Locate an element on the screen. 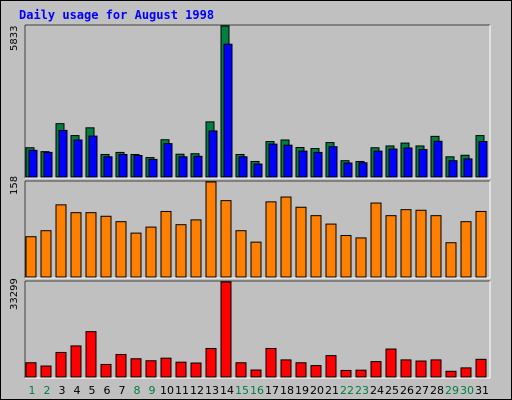  day-label: 21 is located at coordinates (332, 390).